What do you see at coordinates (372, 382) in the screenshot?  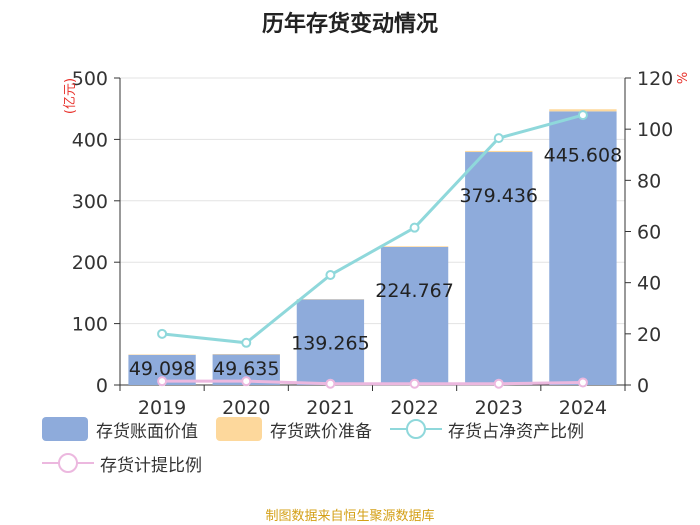 I see `provision-ratio-line` at bounding box center [372, 382].